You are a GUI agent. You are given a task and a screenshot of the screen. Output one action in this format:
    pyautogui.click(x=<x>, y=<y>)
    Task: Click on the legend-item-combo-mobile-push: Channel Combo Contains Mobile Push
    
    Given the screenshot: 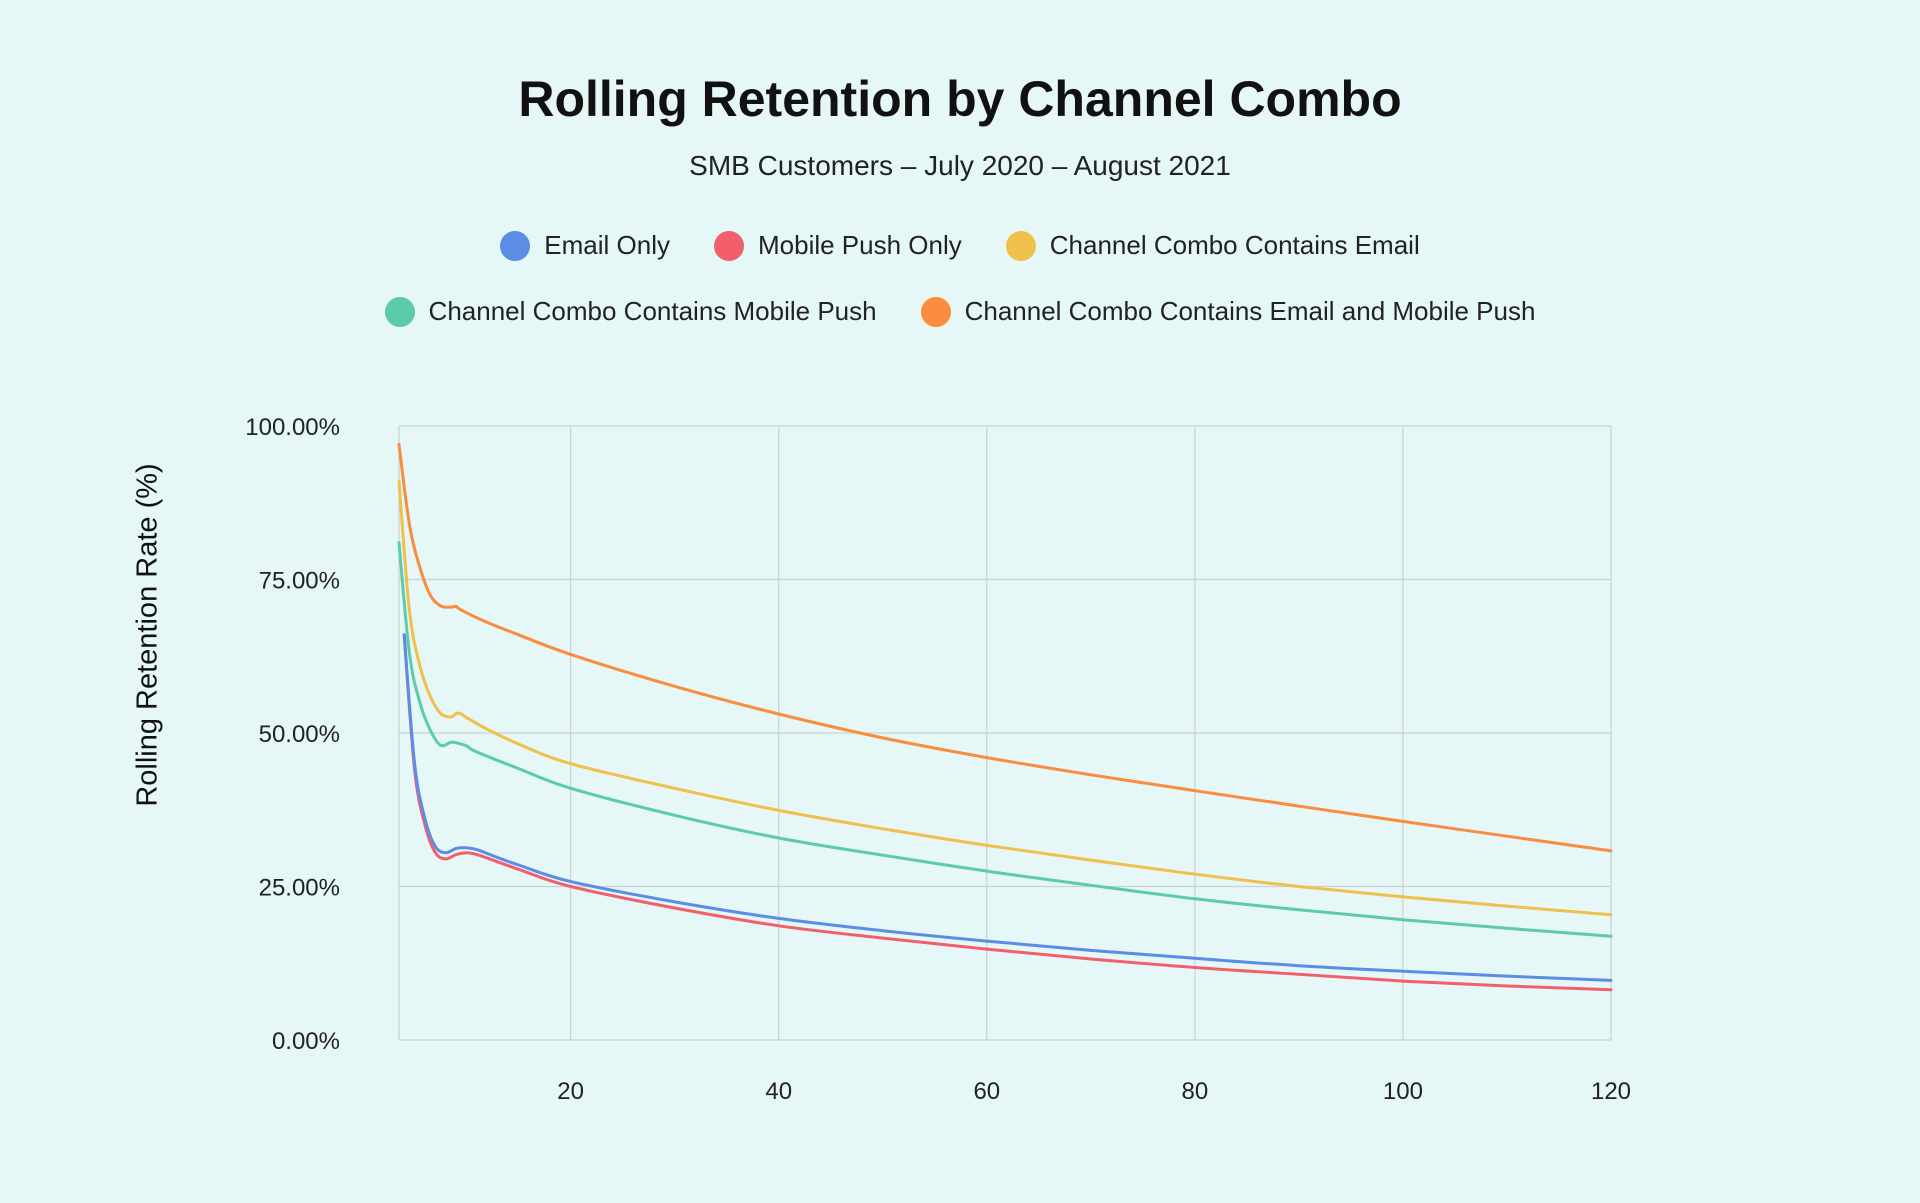 What is the action you would take?
    pyautogui.click(x=630, y=311)
    